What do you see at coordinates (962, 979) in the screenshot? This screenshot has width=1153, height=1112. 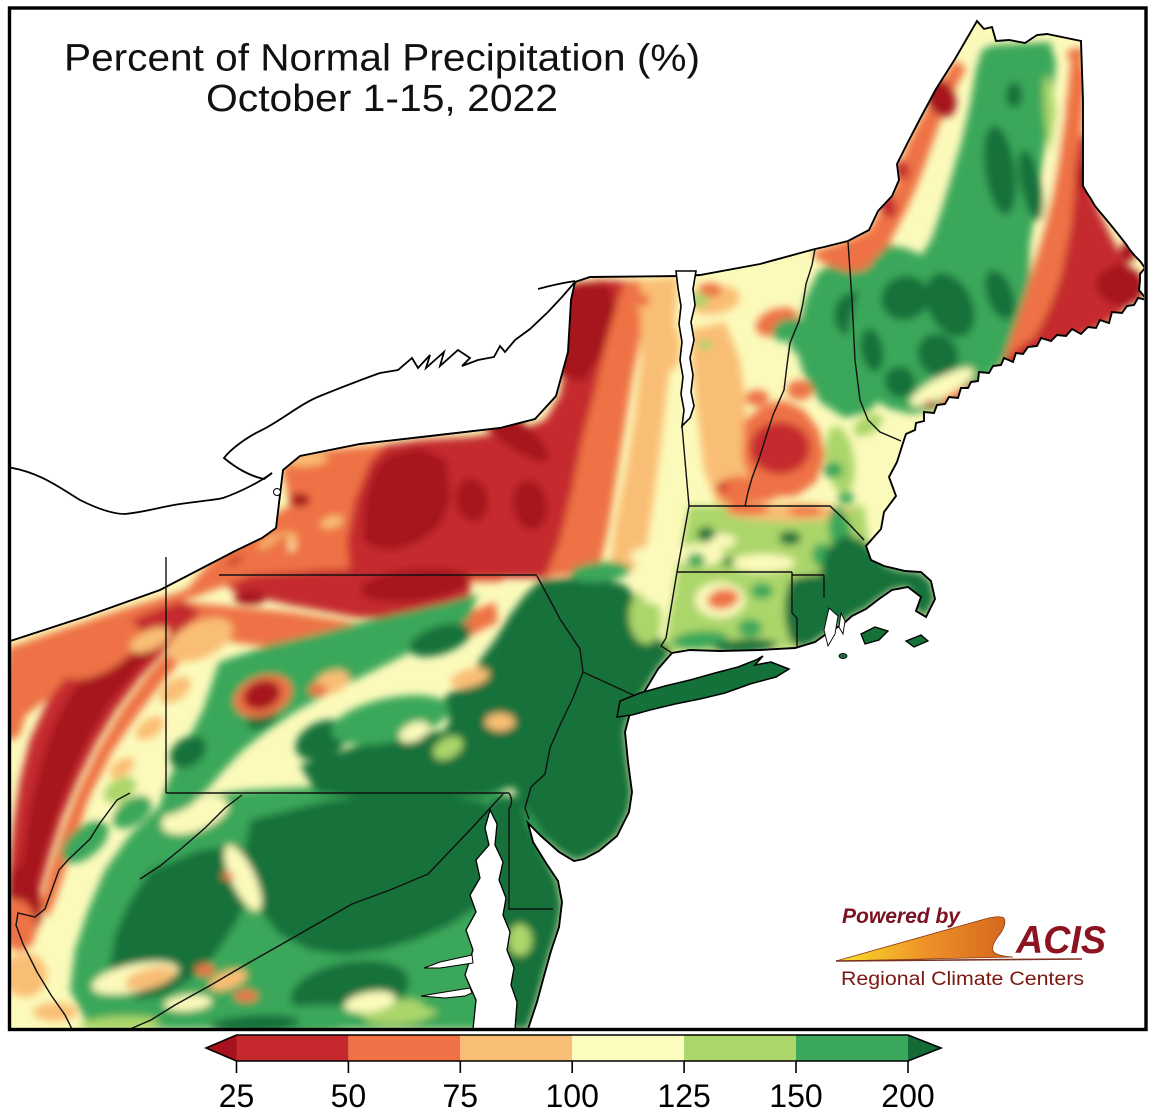 I see `svg-text: Regional Climate Centers` at bounding box center [962, 979].